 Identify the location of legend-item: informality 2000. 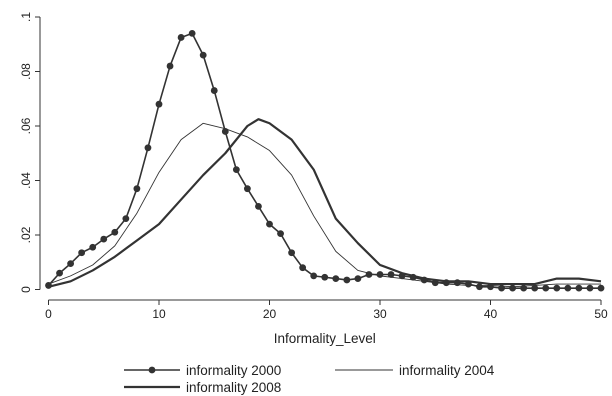
(202, 370).